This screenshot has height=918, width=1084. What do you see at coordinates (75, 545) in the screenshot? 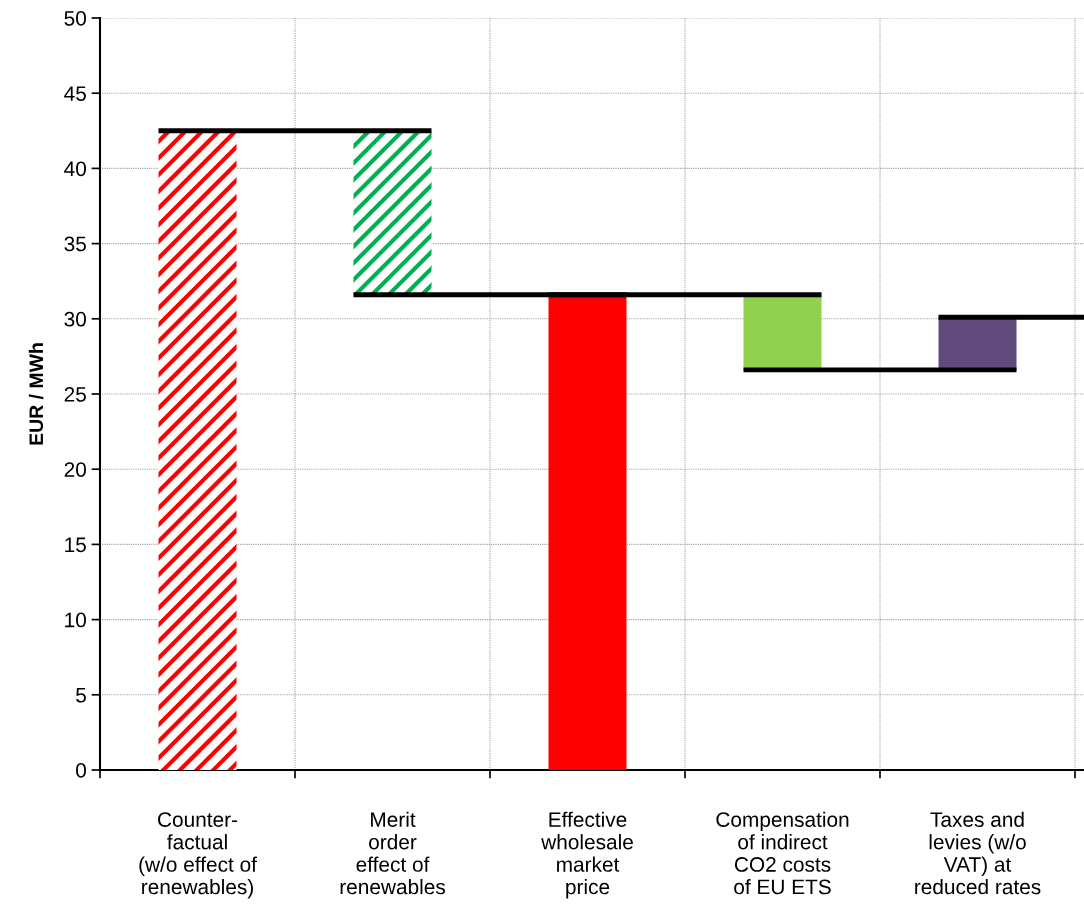
I see `y-tick-label: 15` at bounding box center [75, 545].